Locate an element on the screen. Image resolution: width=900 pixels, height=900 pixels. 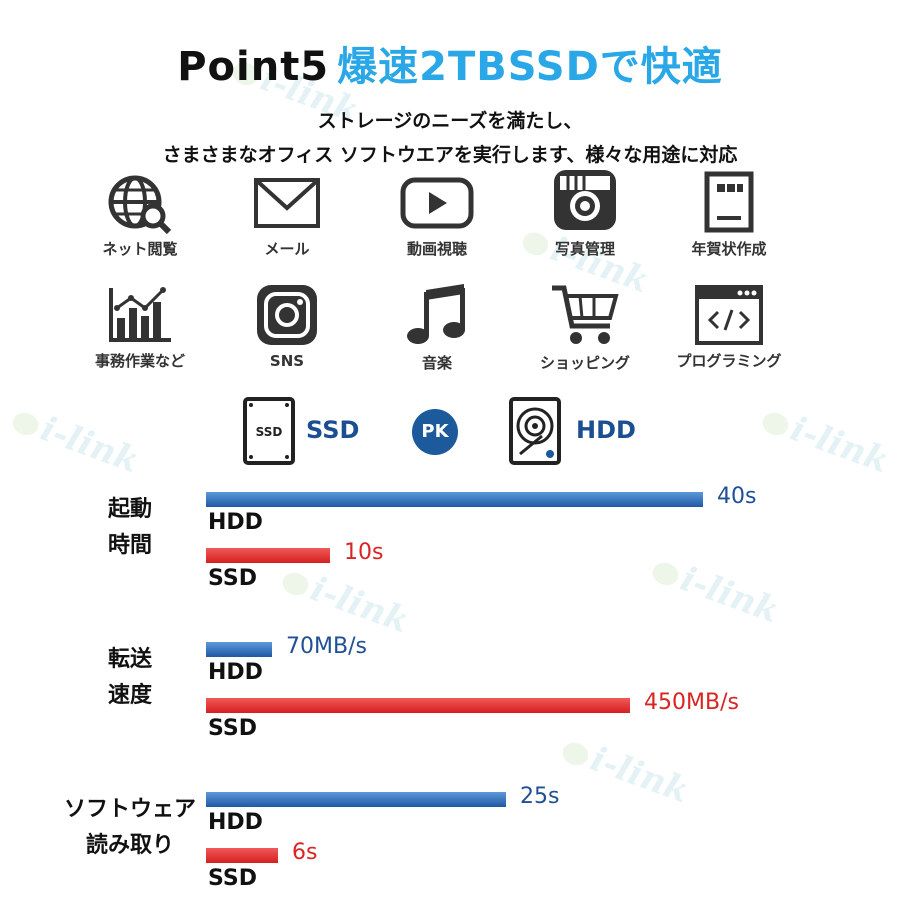
use-label: 年賀状作成 is located at coordinates (729, 249).